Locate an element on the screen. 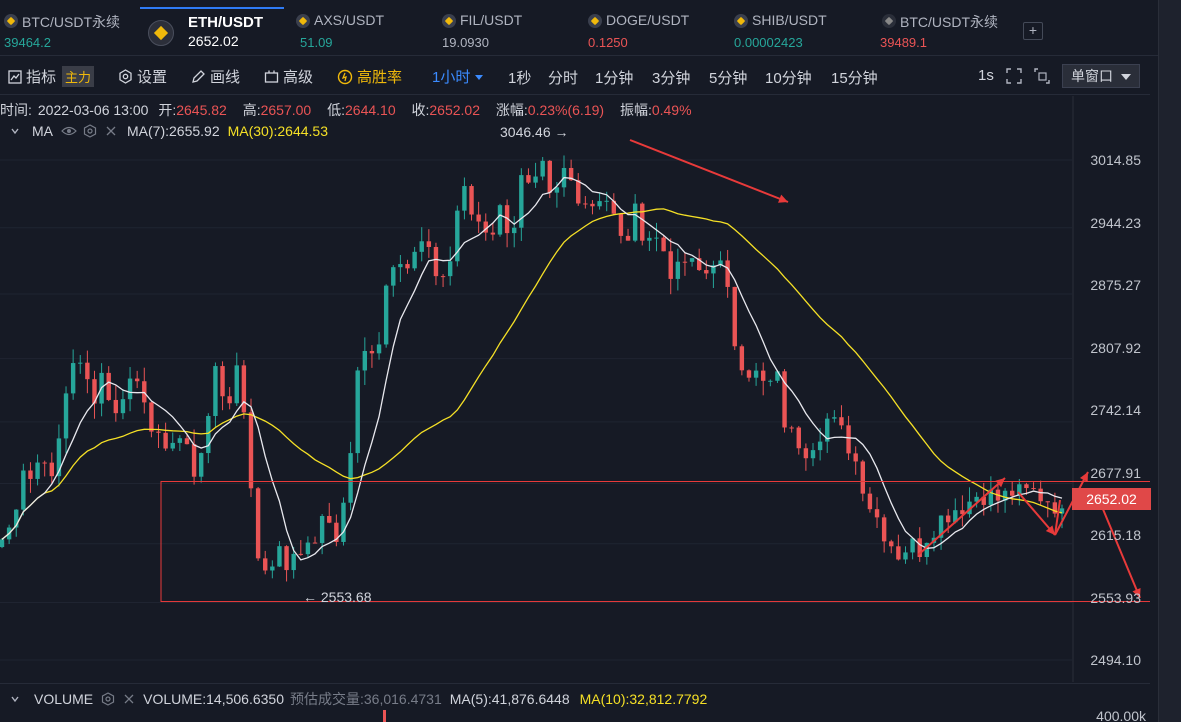 The height and width of the screenshot is (722, 1181). fullscreen-icon is located at coordinates (1014, 76).